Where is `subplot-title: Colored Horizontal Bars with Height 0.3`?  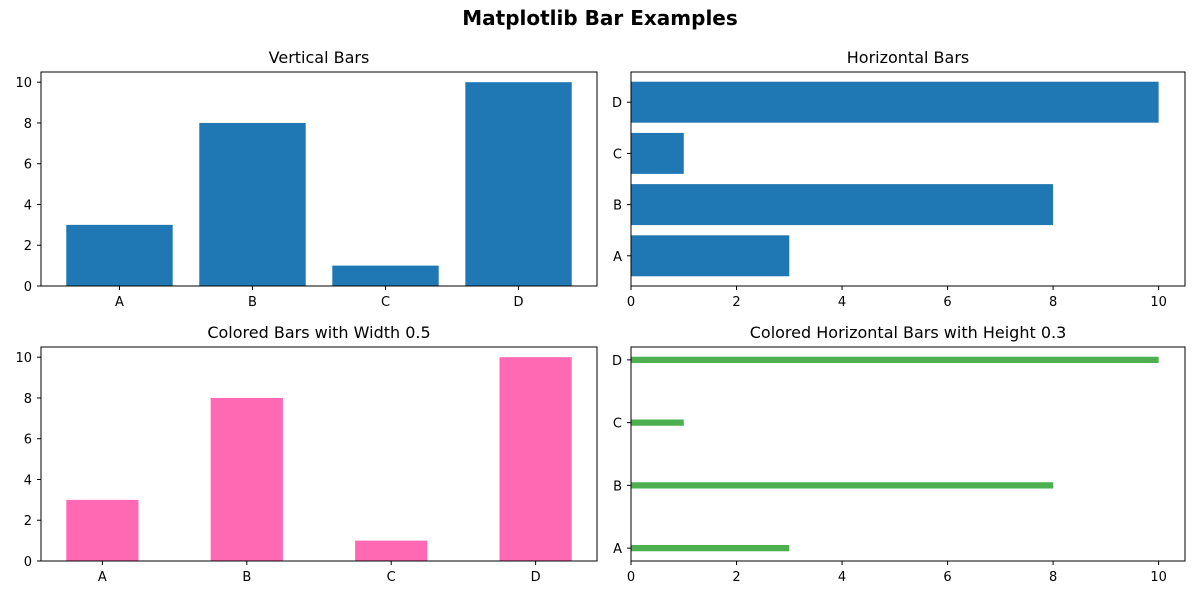 subplot-title: Colored Horizontal Bars with Height 0.3 is located at coordinates (908, 332).